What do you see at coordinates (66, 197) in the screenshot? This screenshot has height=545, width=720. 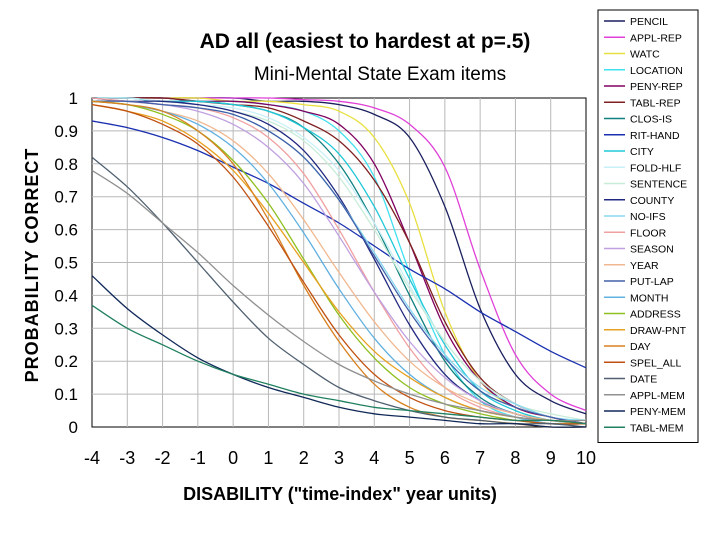 I see `y-tick-label: 0.7` at bounding box center [66, 197].